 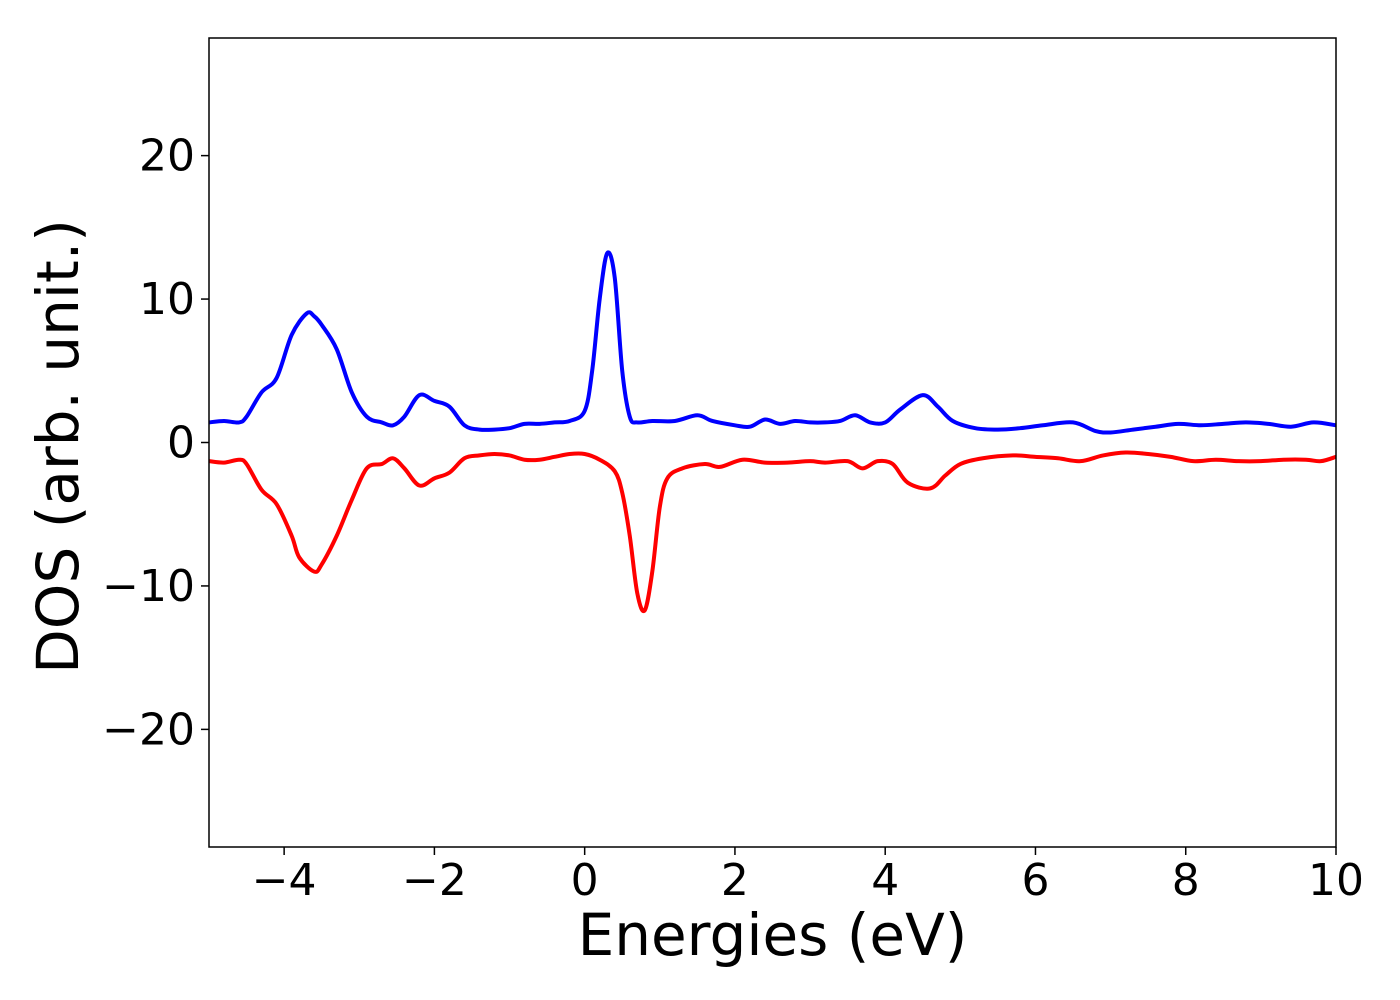 I want to click on x-tick-label: 4, so click(x=885, y=880).